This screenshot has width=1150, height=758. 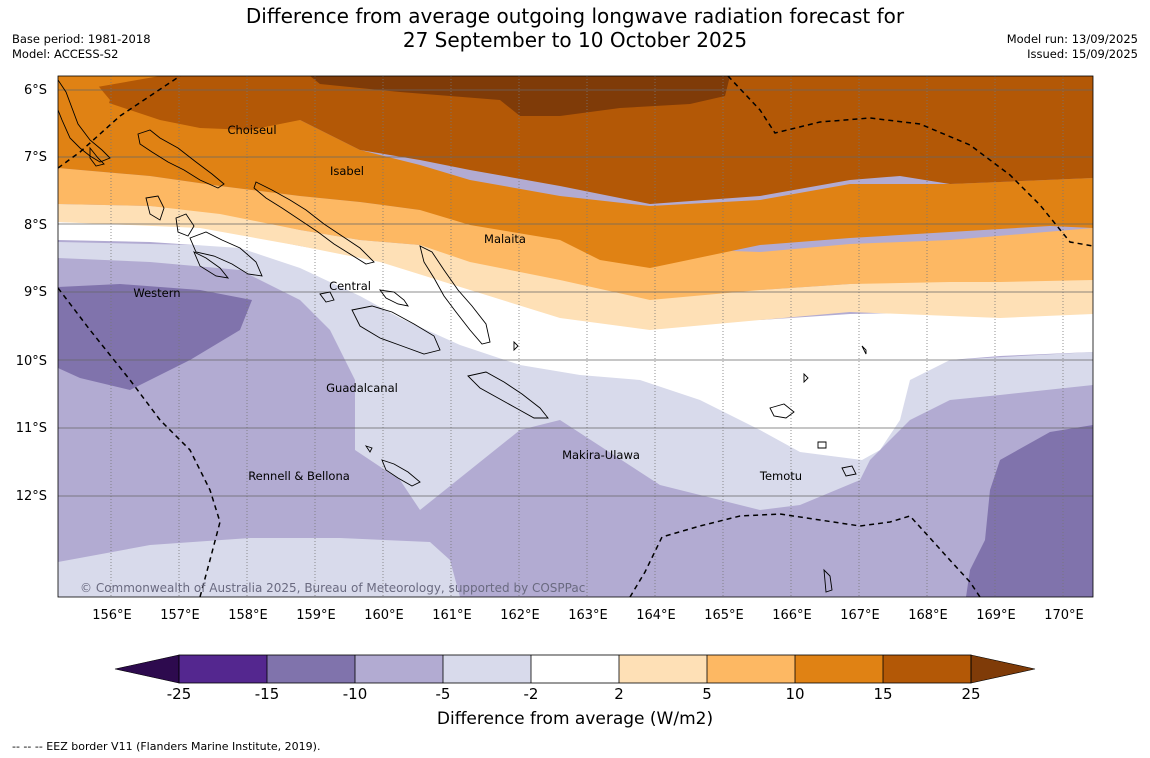 I want to click on lon-label: 166°E, so click(x=792, y=615).